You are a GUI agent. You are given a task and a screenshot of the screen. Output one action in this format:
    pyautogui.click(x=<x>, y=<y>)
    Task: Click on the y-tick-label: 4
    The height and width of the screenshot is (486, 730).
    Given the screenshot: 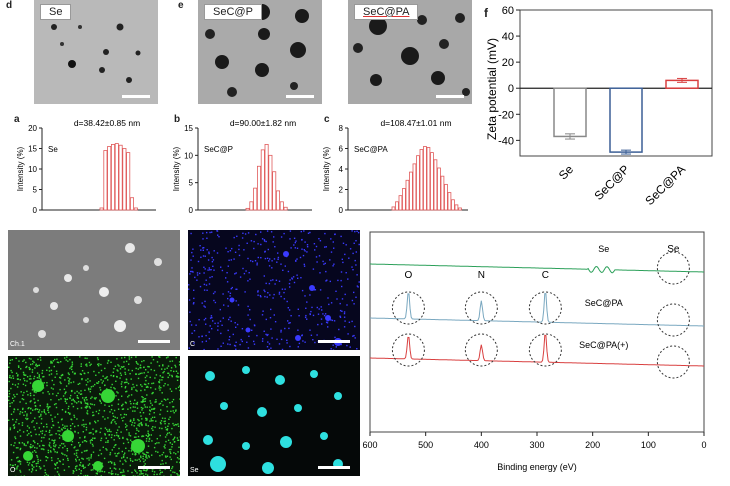 What is the action you would take?
    pyautogui.click(x=341, y=169)
    